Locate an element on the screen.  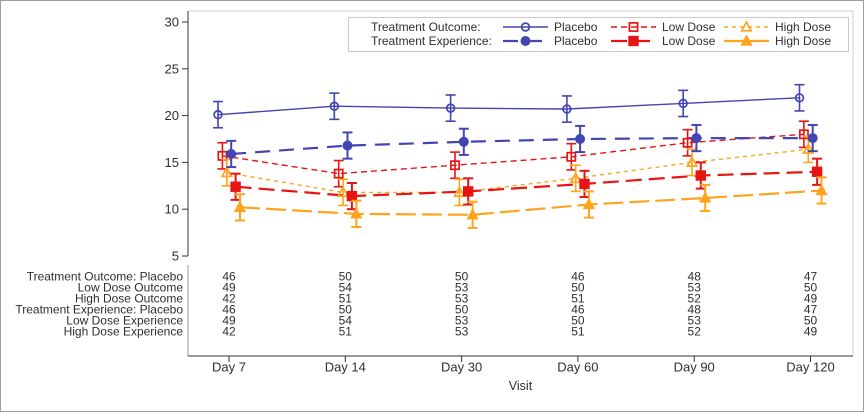
legend-label-high-dose-experience: High Dose is located at coordinates (803, 41).